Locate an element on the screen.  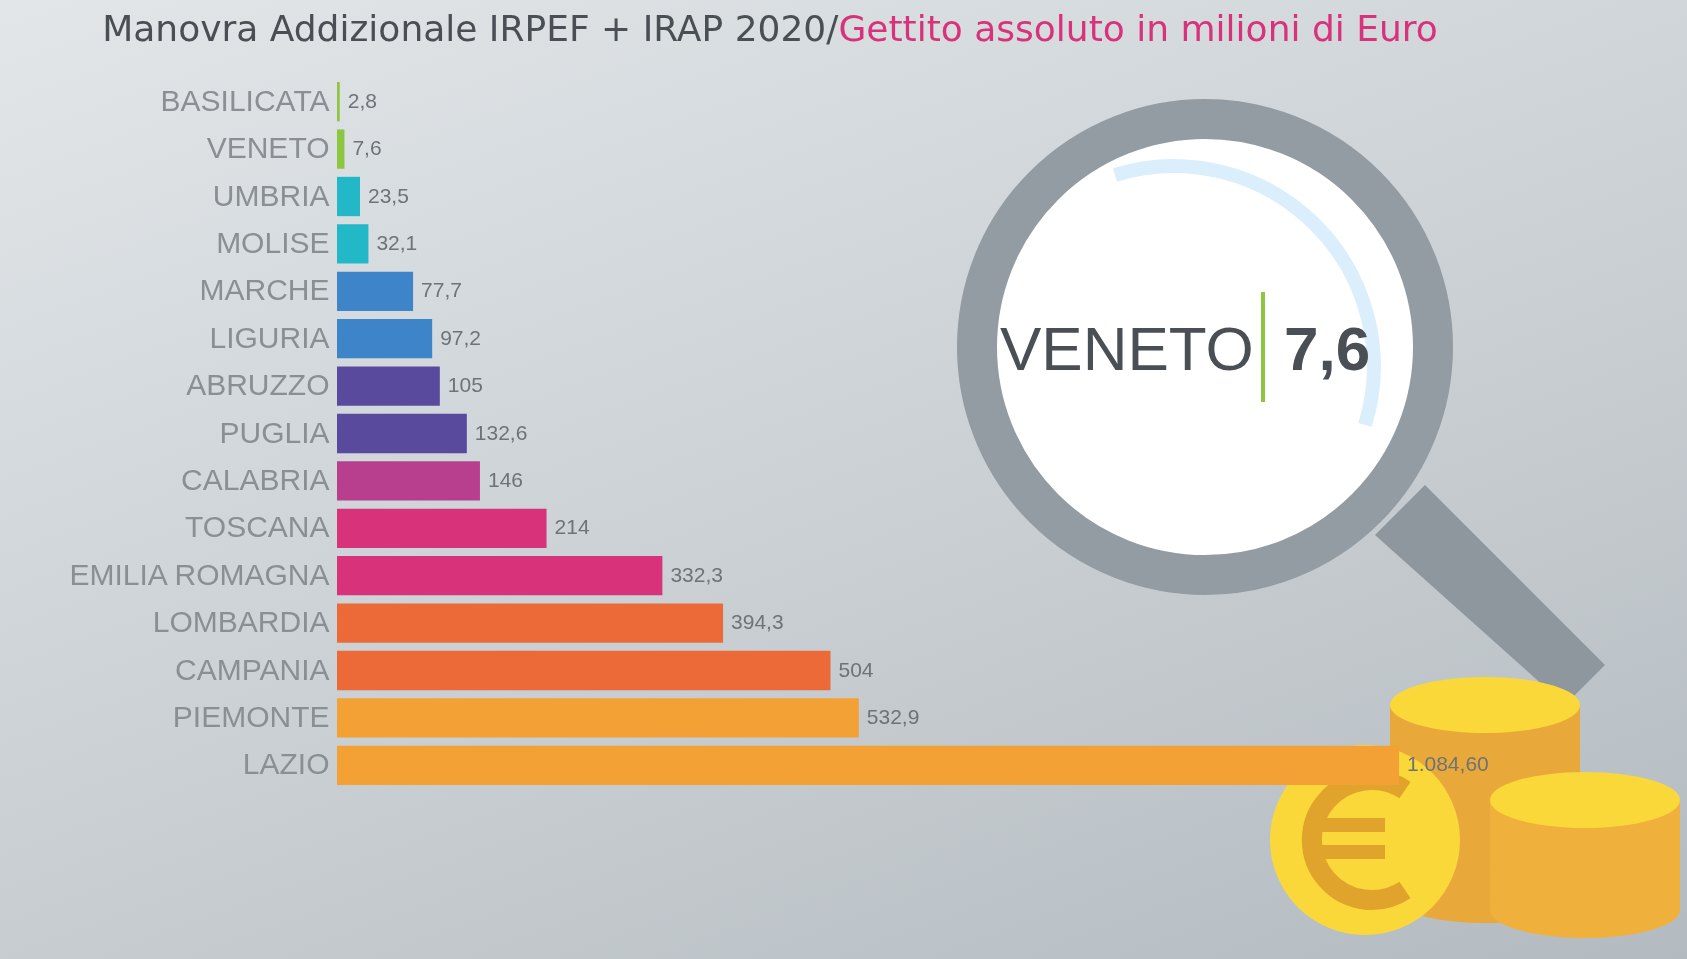
y-tick-label: CALABRIA is located at coordinates (255, 479).